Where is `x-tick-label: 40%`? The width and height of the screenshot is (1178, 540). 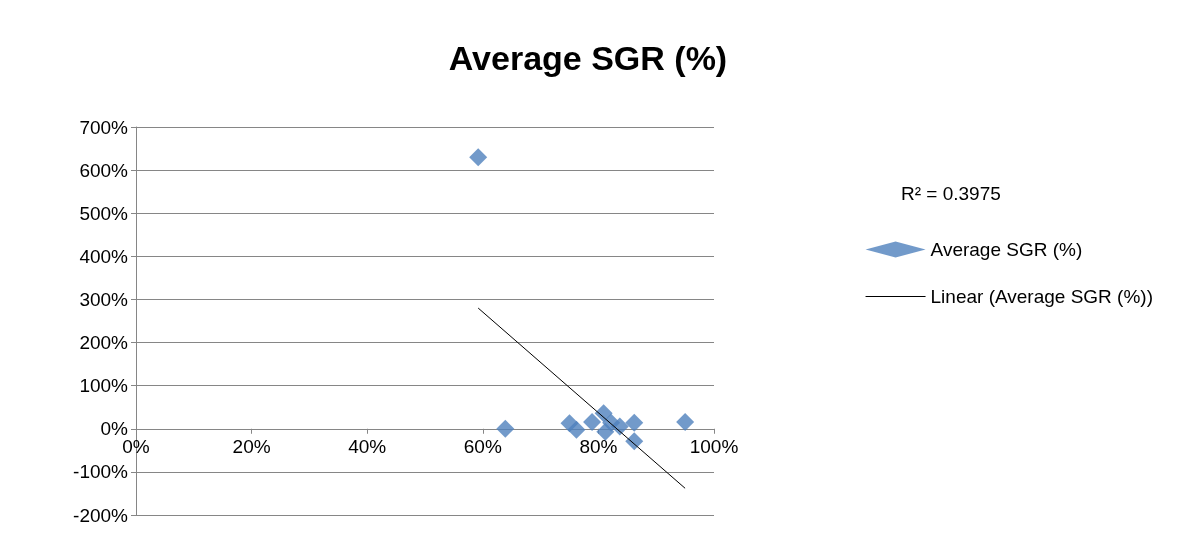 x-tick-label: 40% is located at coordinates (367, 446).